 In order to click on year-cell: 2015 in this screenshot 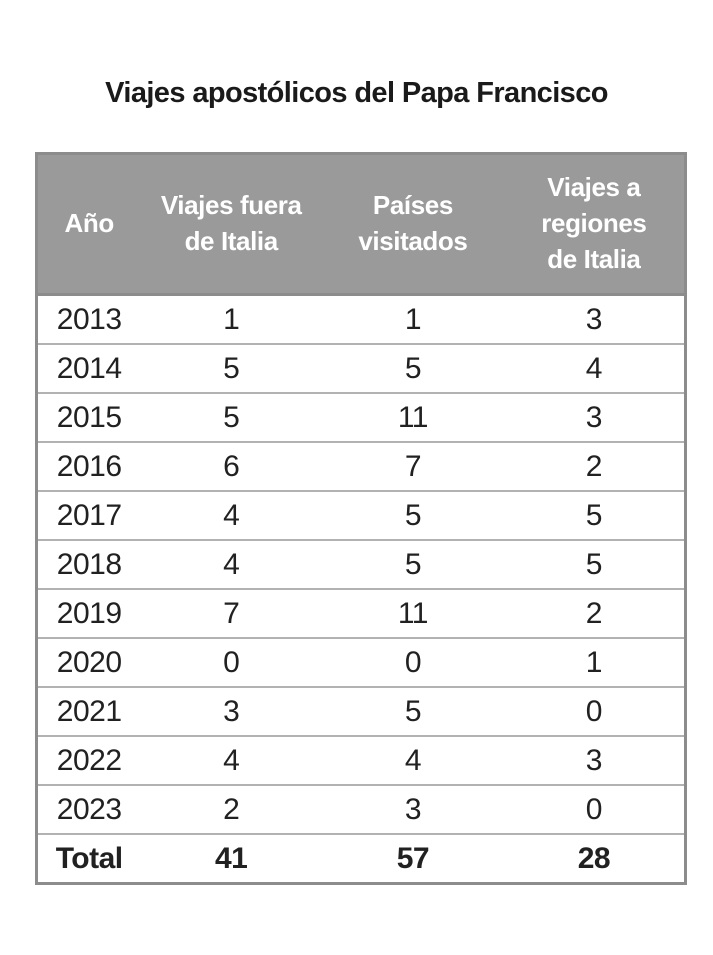, I will do `click(88, 417)`.